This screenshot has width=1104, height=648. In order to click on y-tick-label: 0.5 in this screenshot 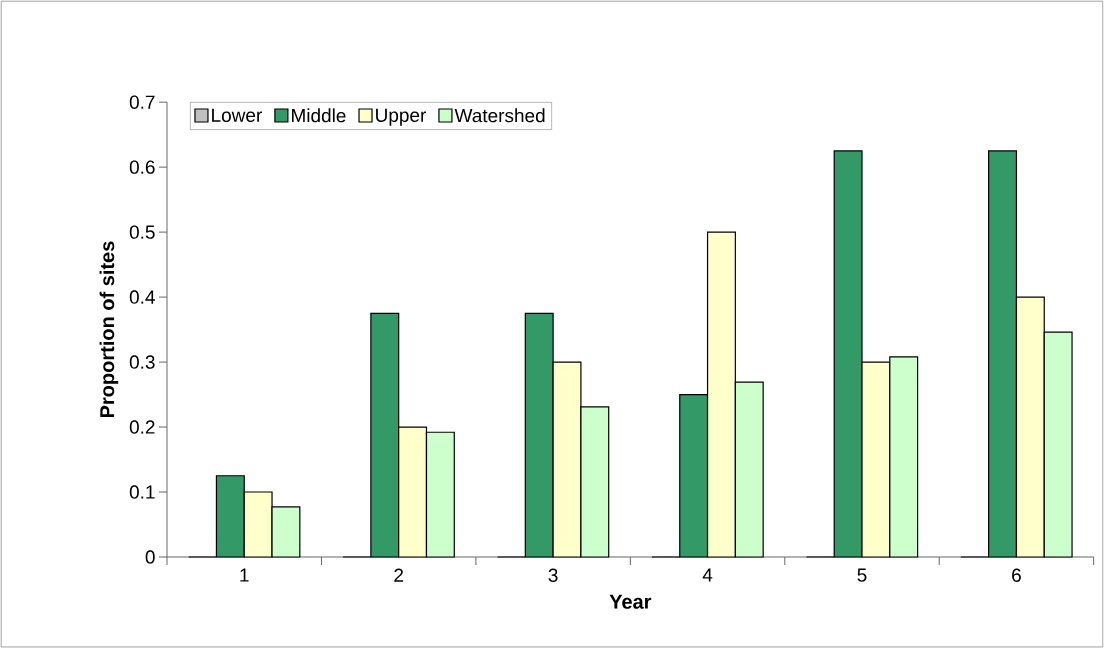, I will do `click(142, 232)`.